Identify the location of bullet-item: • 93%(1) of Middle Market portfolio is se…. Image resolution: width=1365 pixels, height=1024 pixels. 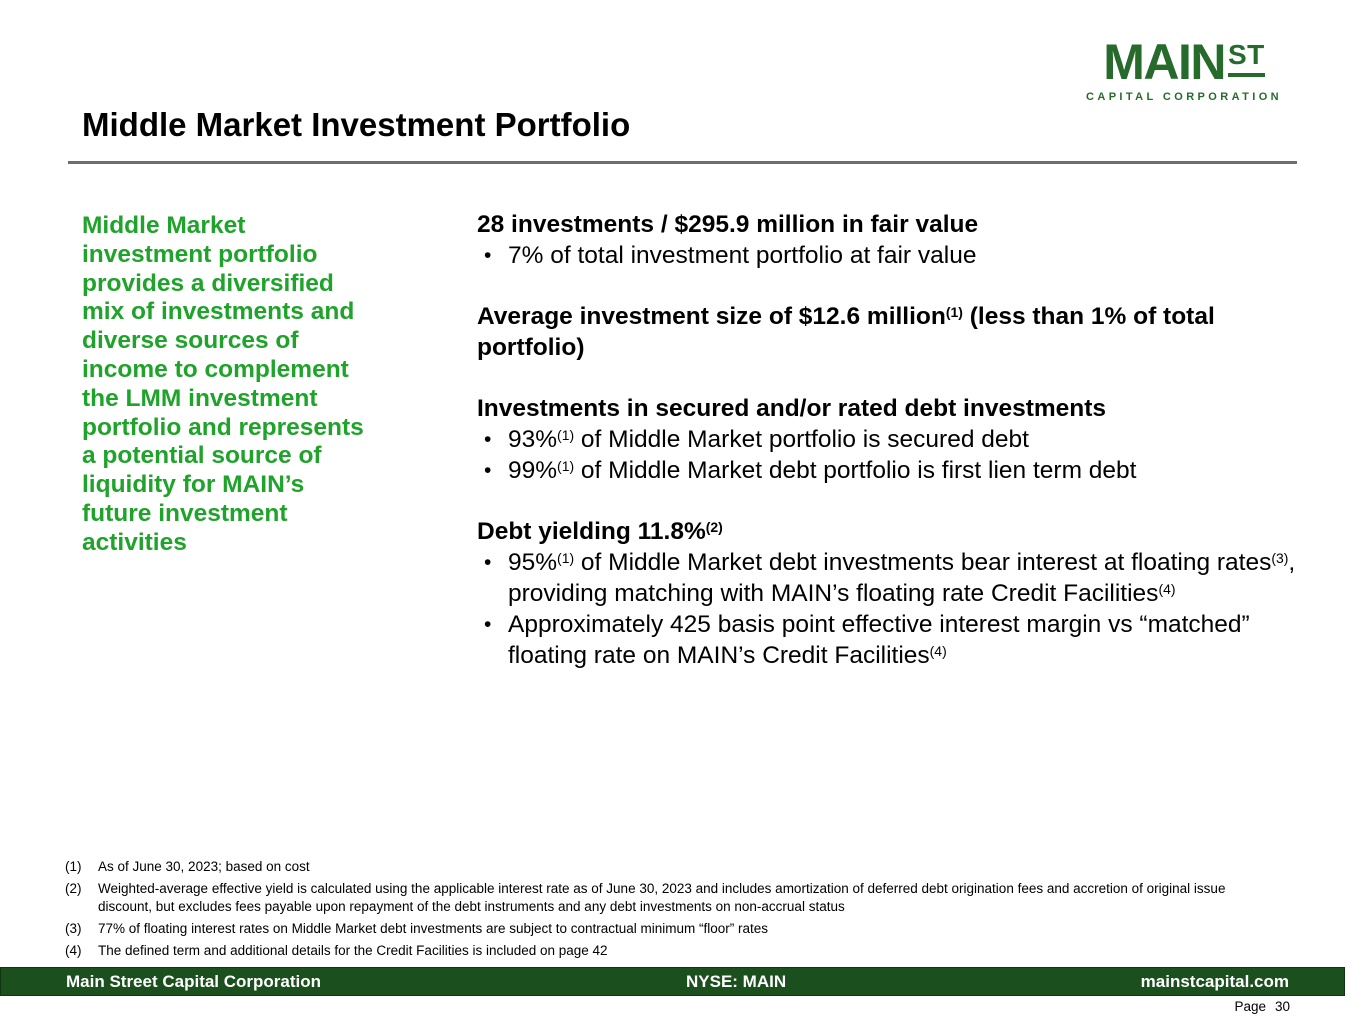
(887, 439).